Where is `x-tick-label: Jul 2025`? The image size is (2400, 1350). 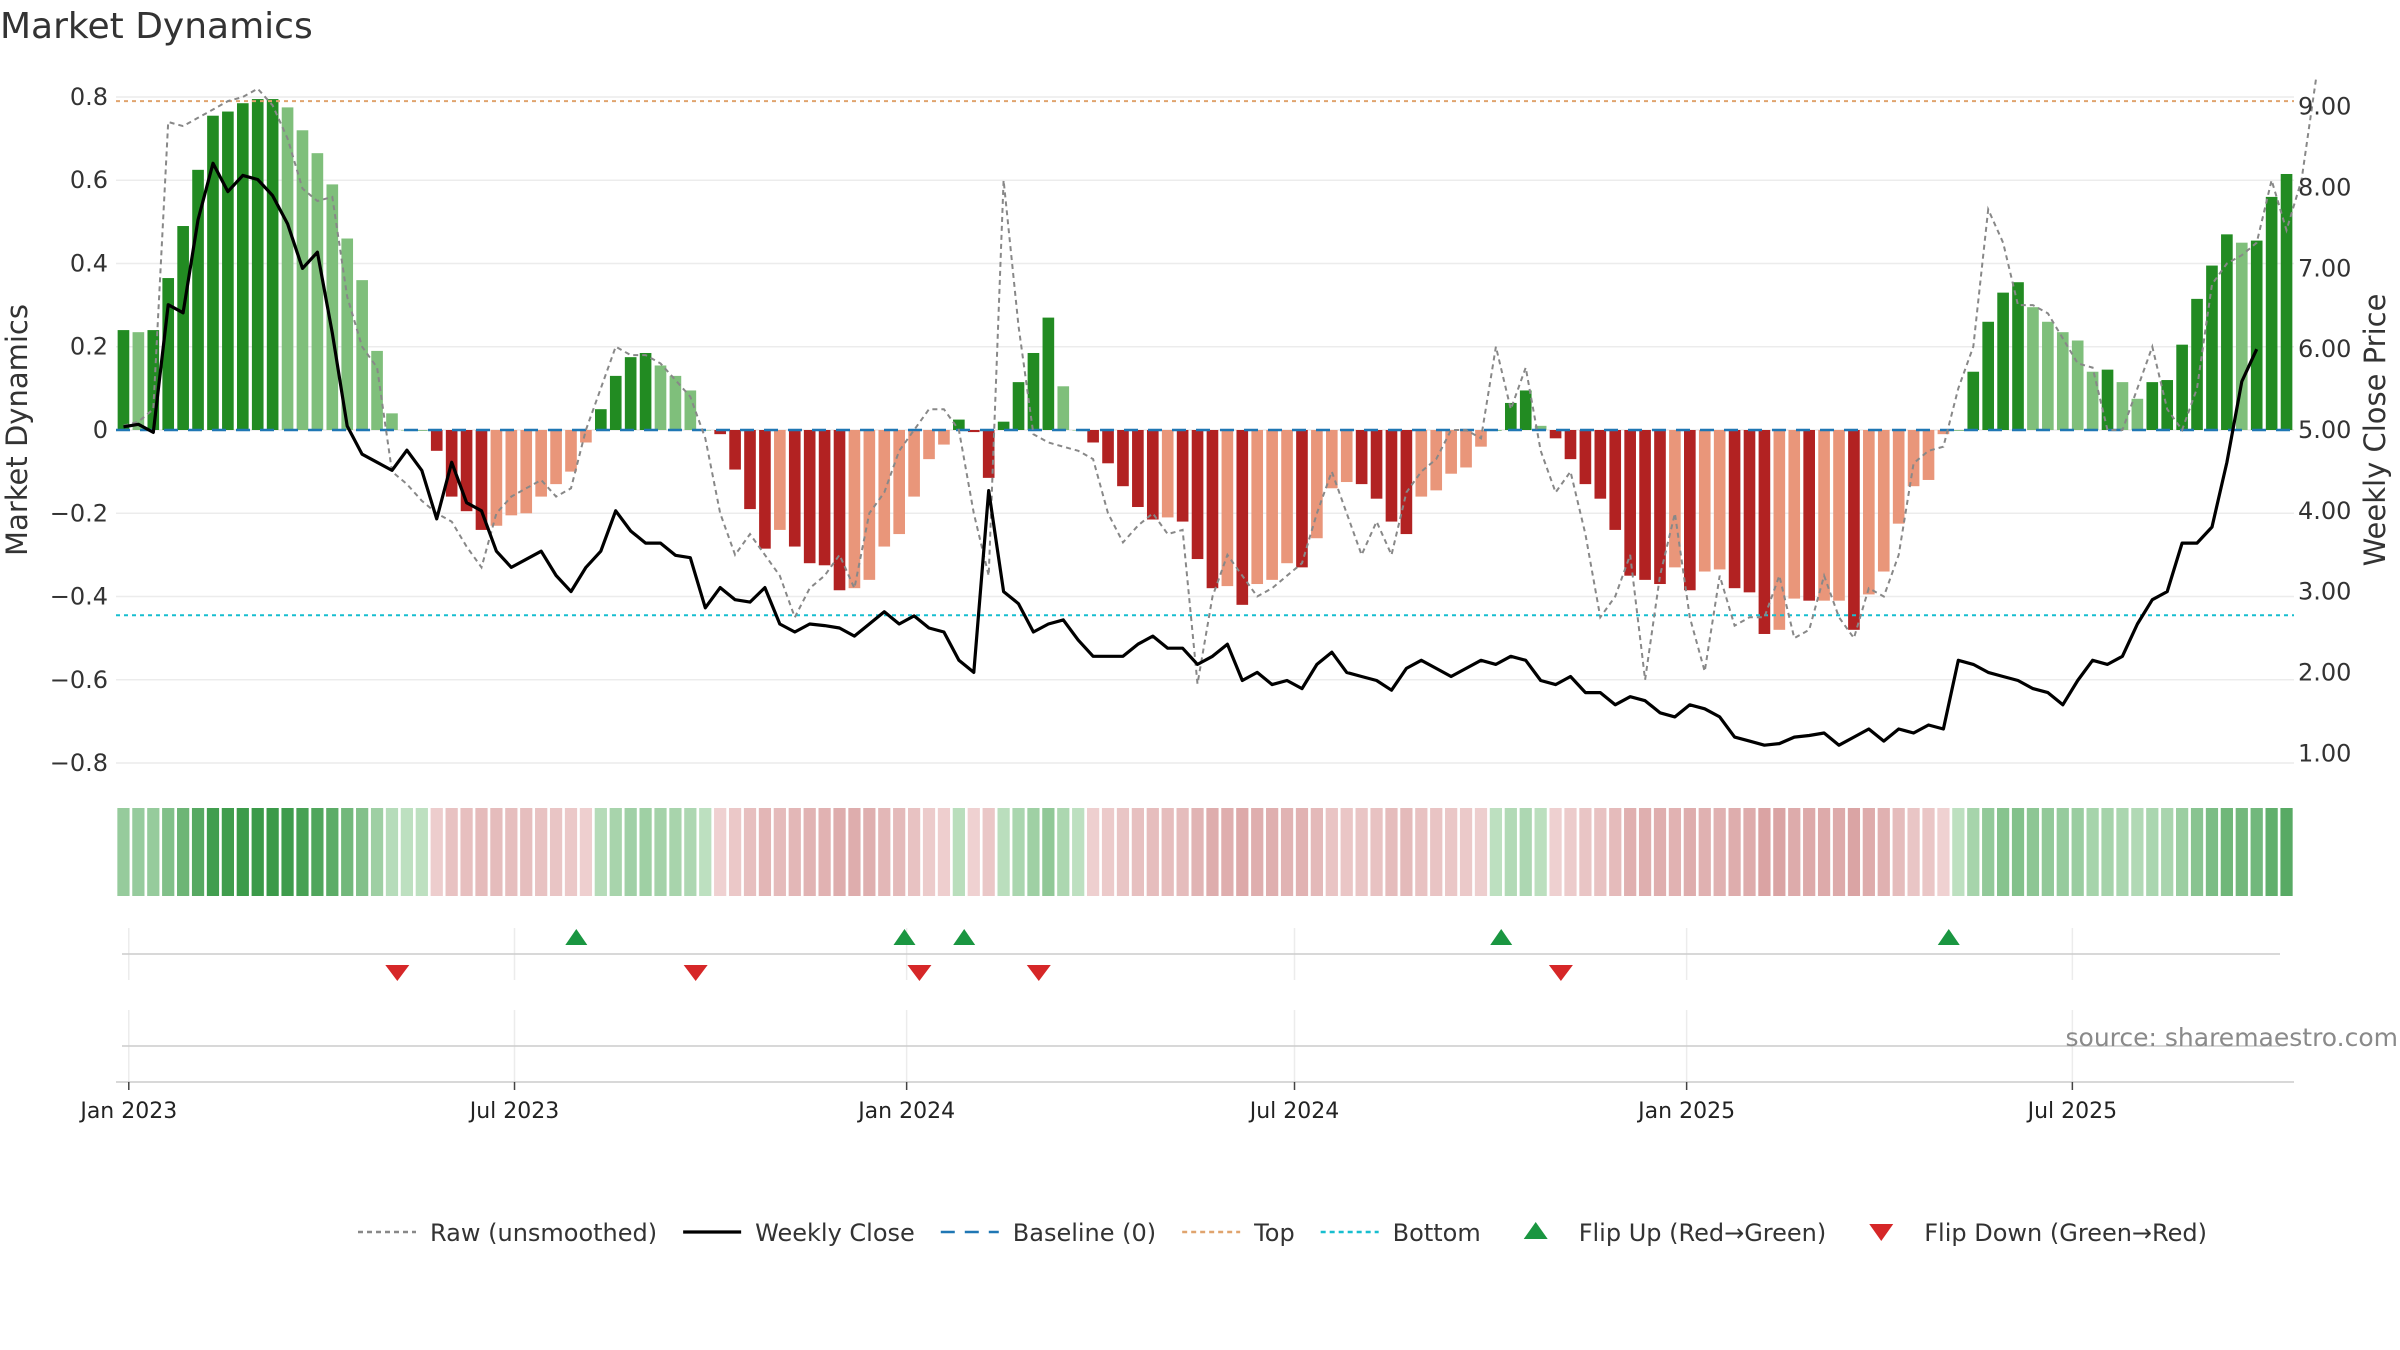 x-tick-label: Jul 2025 is located at coordinates (2072, 1111).